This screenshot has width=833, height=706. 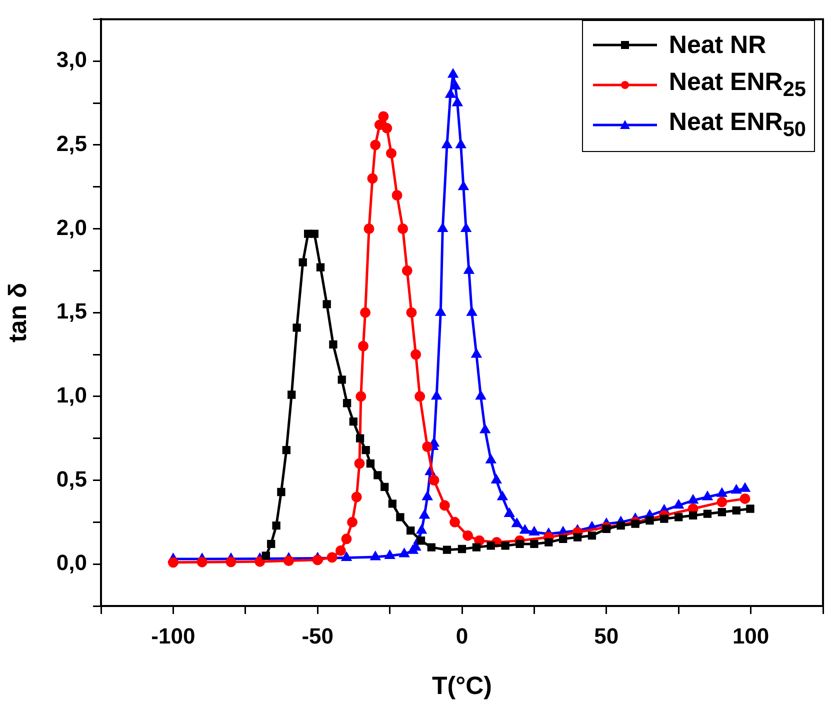 What do you see at coordinates (462, 635) in the screenshot?
I see `x-tick-label: 0` at bounding box center [462, 635].